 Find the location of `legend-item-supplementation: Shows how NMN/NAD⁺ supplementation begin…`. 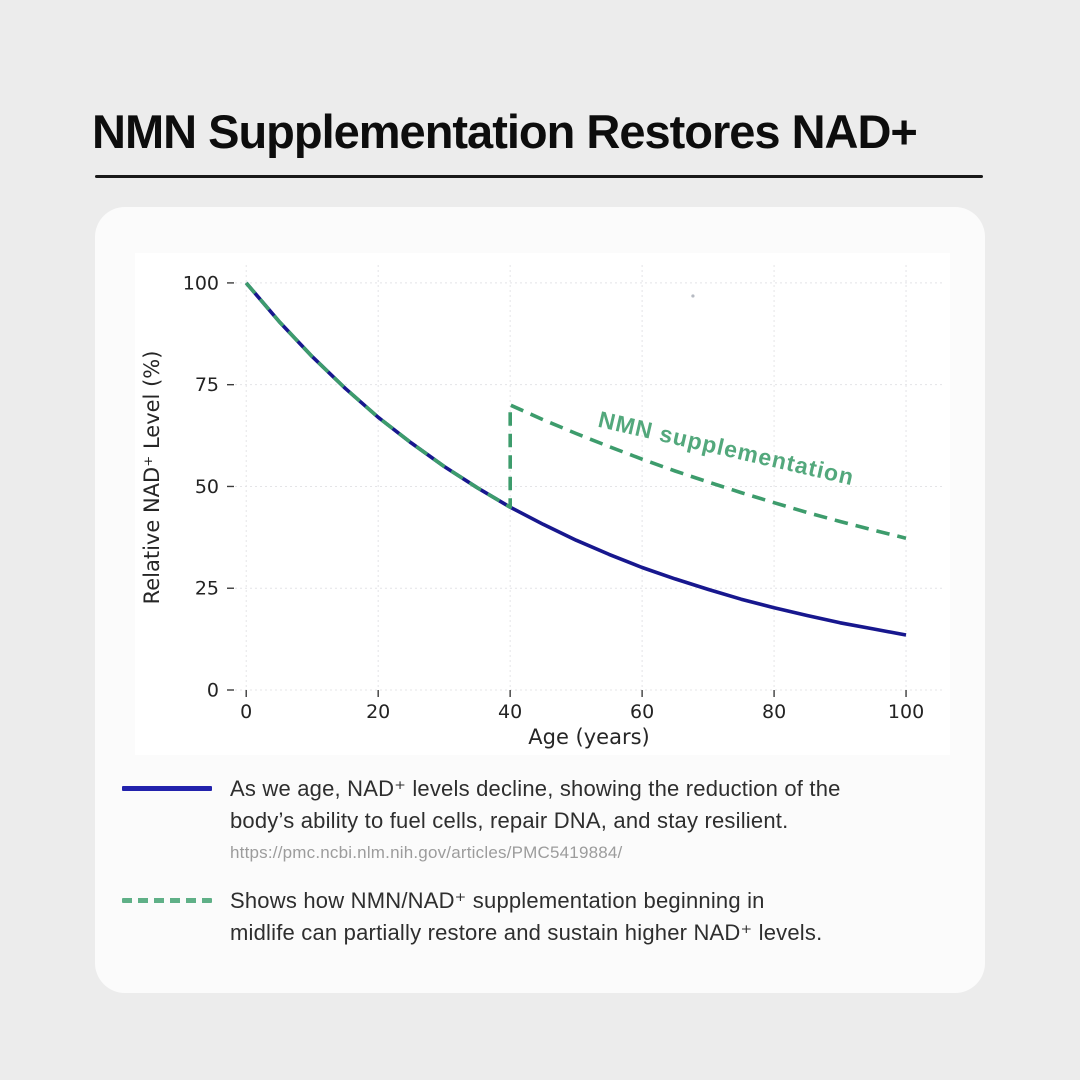

legend-item-supplementation: Shows how NMN/NAD⁺ supplementation begin… is located at coordinates (472, 917).